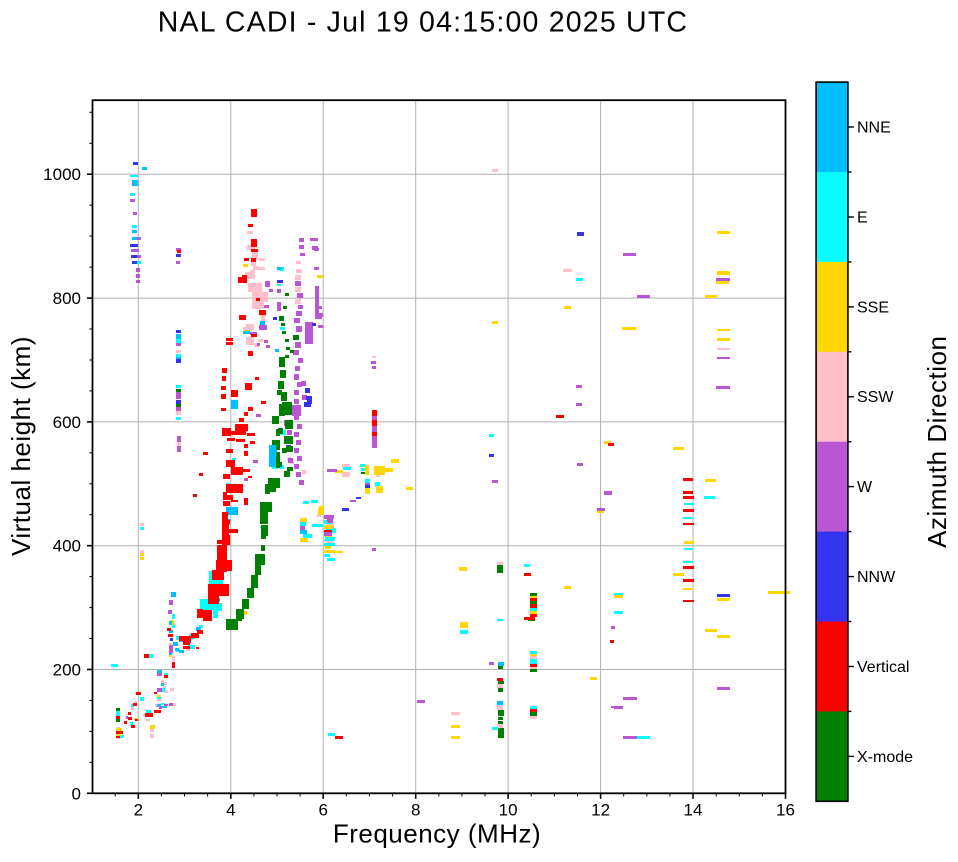 The height and width of the screenshot is (862, 958). What do you see at coordinates (600, 810) in the screenshot?
I see `svg-text: 12` at bounding box center [600, 810].